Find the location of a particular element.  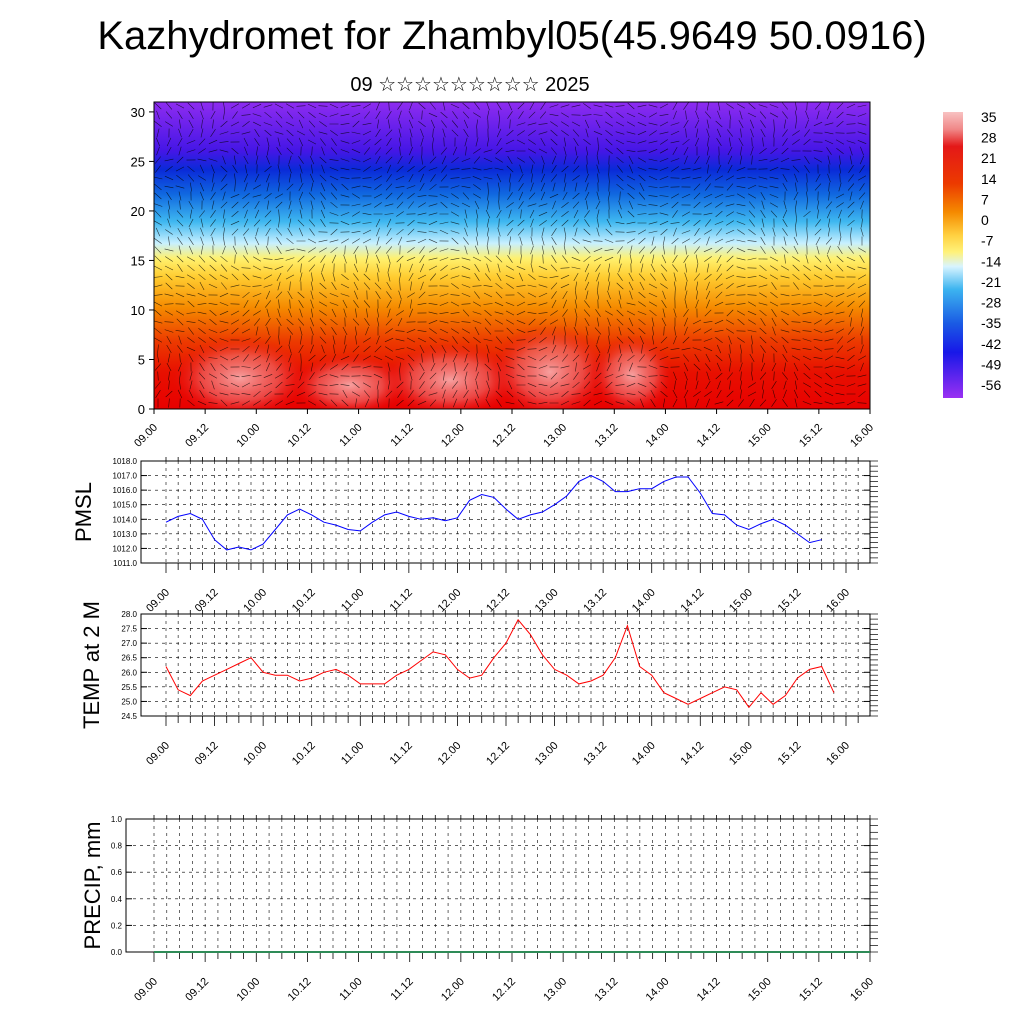

colorbar-label: 14 is located at coordinates (989, 179).